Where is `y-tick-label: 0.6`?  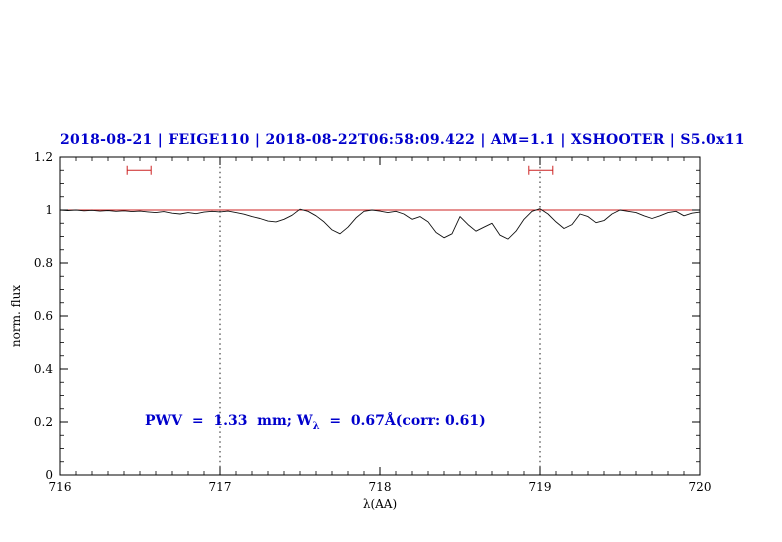
y-tick-label: 0.6 is located at coordinates (43, 316).